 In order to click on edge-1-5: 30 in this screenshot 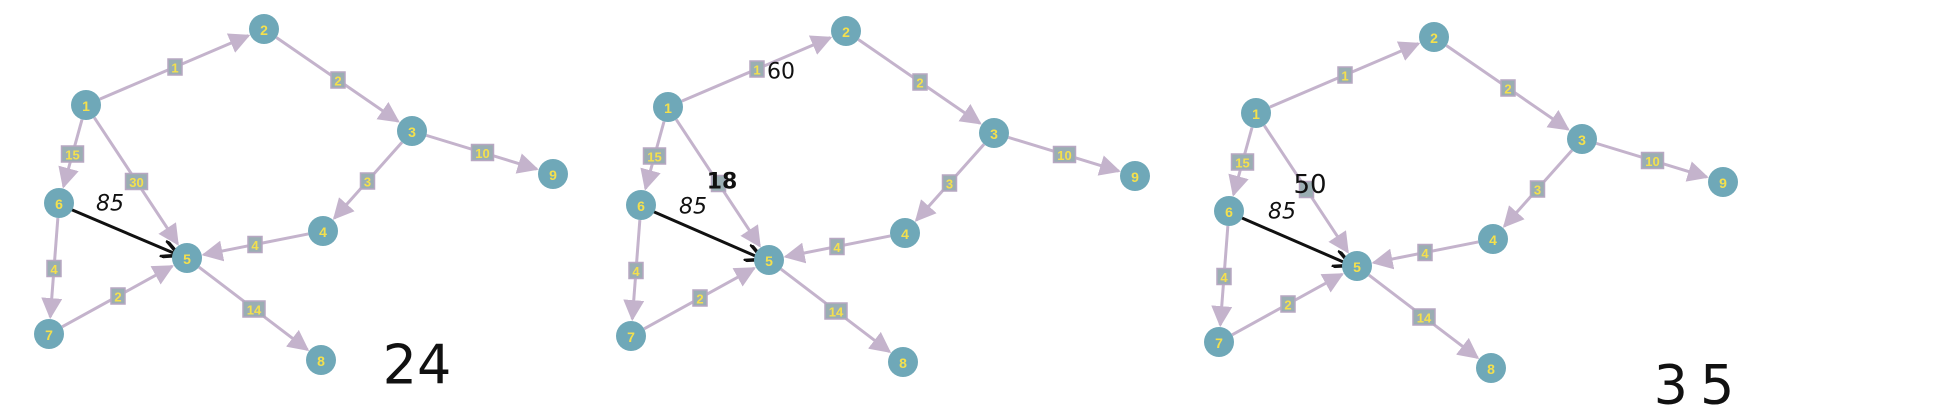, I will do `click(136, 181)`.